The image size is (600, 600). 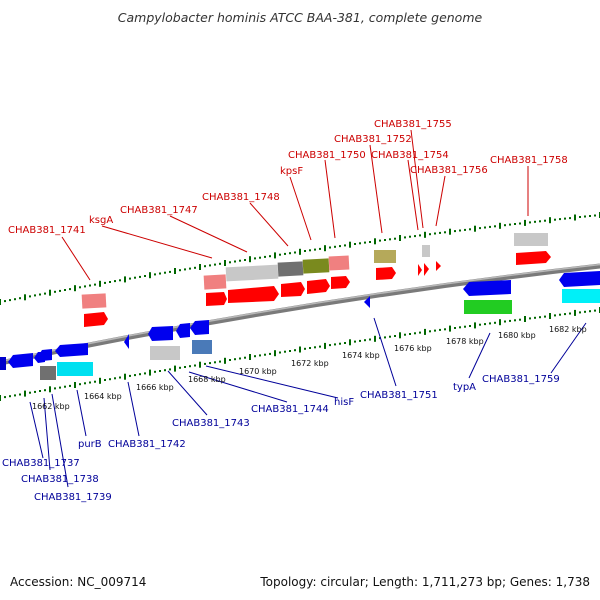 I want to click on gene-label: CHAB381_1754, so click(x=410, y=155).